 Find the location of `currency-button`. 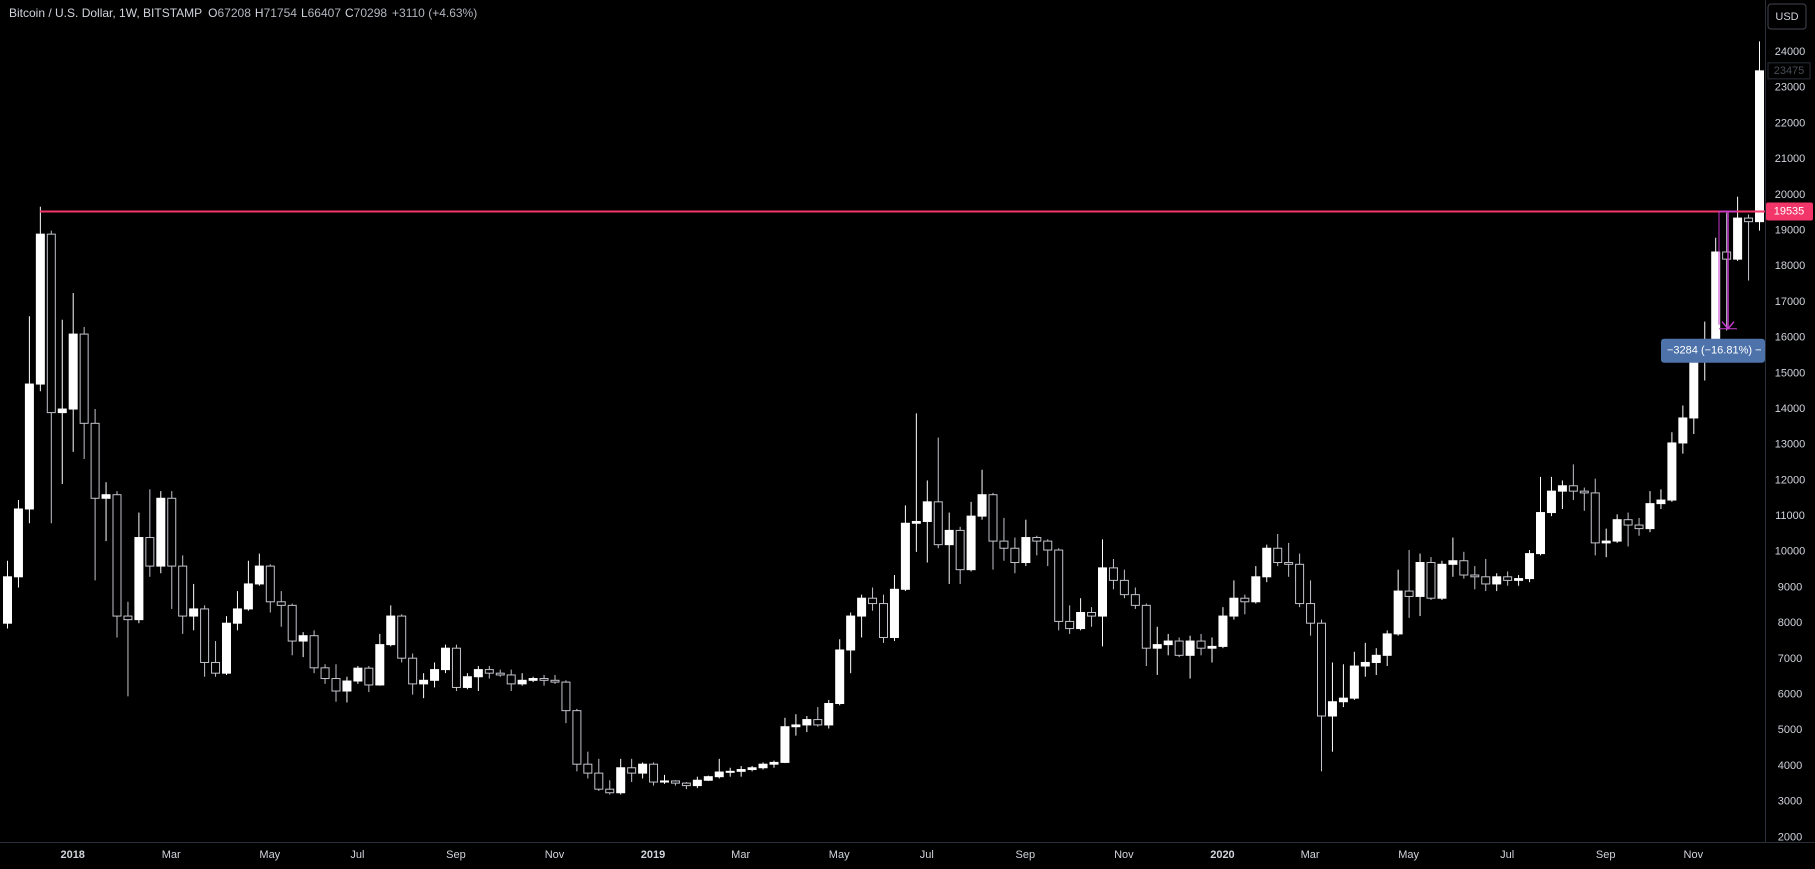

currency-button is located at coordinates (1787, 16).